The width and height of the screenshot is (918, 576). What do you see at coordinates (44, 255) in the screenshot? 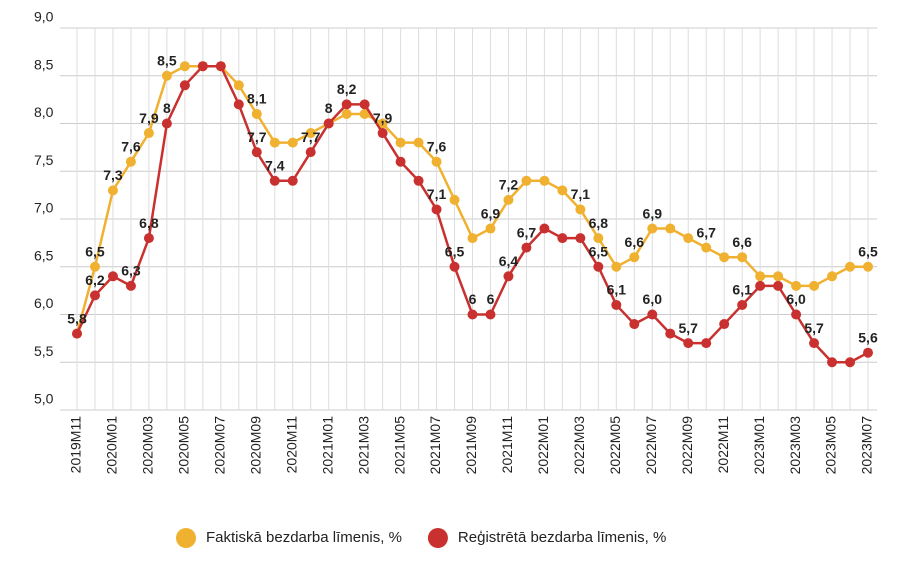
I see `y-tick-label: 6,5` at bounding box center [44, 255].